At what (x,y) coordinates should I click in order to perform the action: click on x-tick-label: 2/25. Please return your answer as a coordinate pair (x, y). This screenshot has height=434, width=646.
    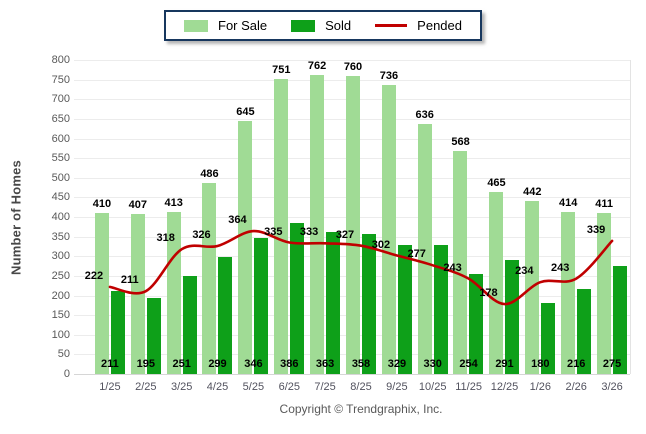
    Looking at the image, I should click on (146, 387).